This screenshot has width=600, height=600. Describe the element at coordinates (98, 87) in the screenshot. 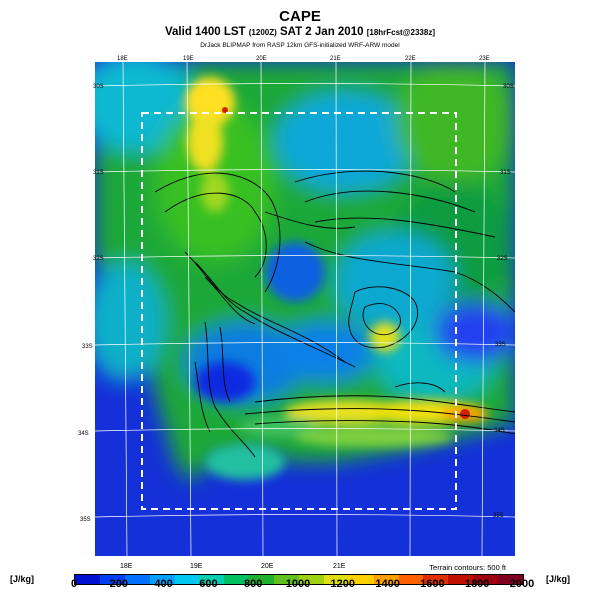

I see `lat-label-left: 30S` at that location.